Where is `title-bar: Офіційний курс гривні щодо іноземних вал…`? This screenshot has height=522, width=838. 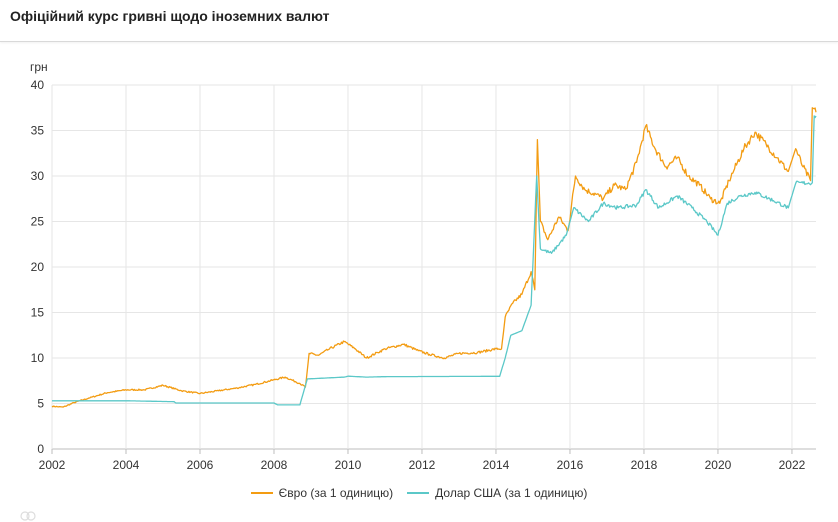 title-bar: Офіційний курс гривні щодо іноземних вал… is located at coordinates (419, 21).